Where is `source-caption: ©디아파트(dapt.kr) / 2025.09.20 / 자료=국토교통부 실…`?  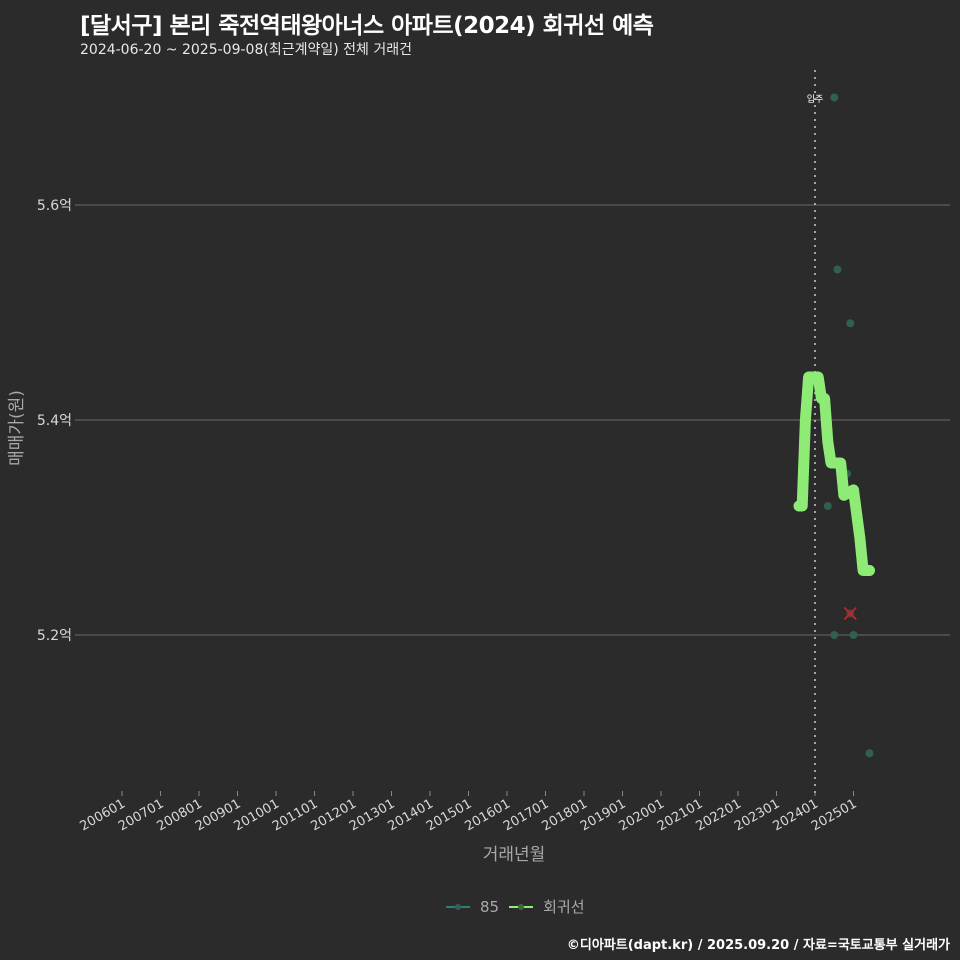 source-caption: ©디아파트(dapt.kr) / 2025.09.20 / 자료=국토교통부 실… is located at coordinates (758, 945).